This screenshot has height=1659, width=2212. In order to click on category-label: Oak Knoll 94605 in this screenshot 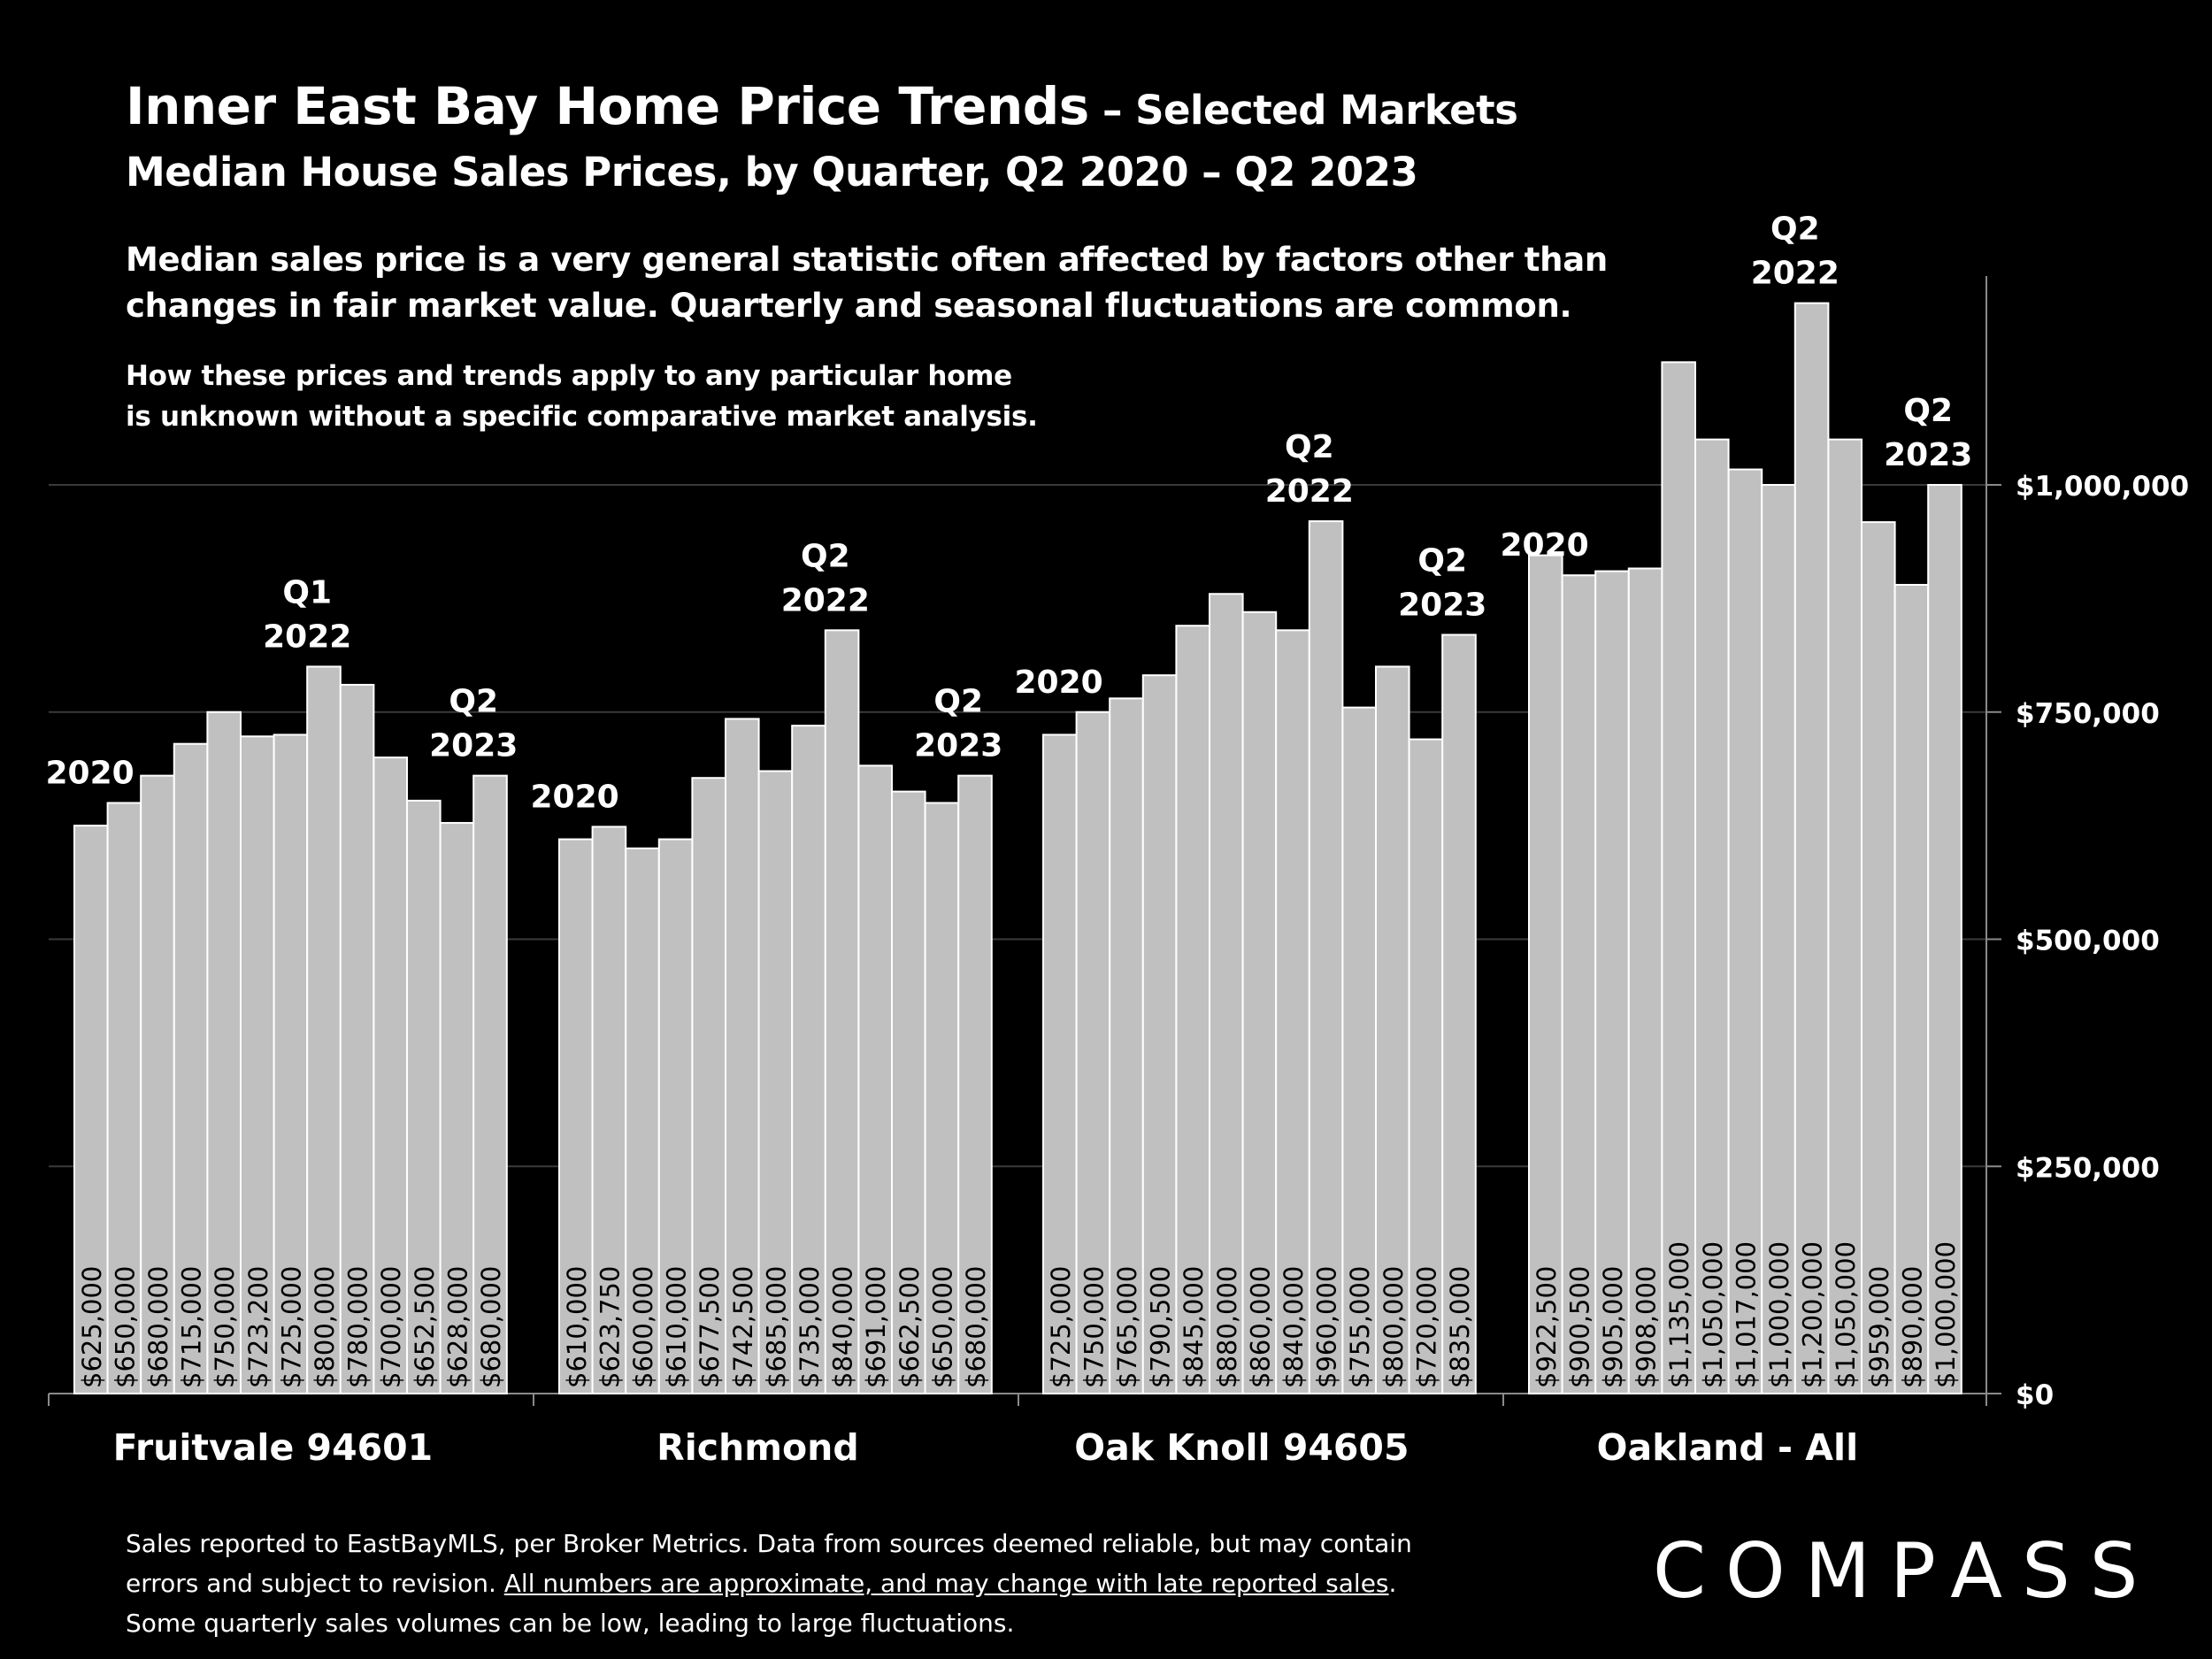, I will do `click(1242, 1447)`.